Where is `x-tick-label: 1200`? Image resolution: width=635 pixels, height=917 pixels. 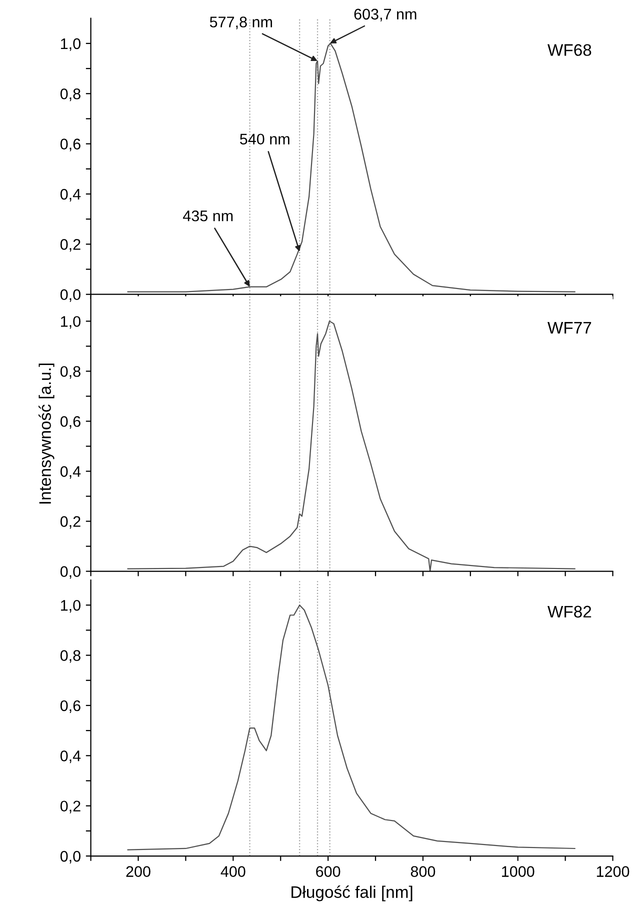
x-tick-label: 1200 is located at coordinates (613, 871).